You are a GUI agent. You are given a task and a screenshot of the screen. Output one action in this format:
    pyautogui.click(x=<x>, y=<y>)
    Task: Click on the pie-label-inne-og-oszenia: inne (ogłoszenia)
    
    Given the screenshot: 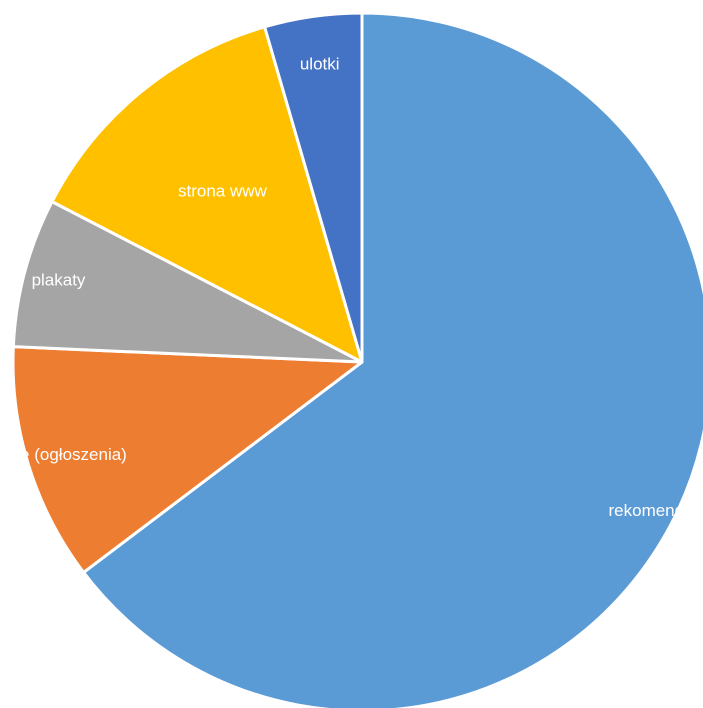 What is the action you would take?
    pyautogui.click(x=63, y=454)
    